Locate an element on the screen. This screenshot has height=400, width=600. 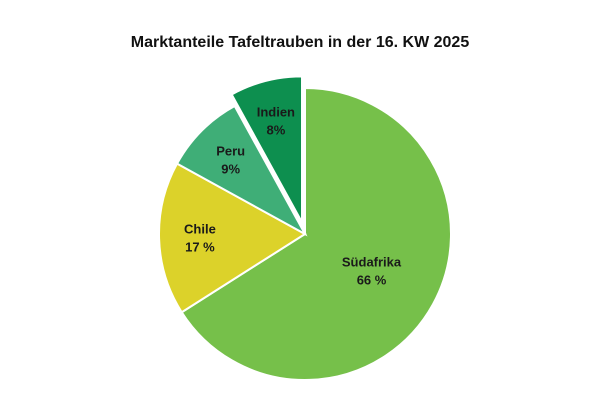
slice-label: Südafrika is located at coordinates (372, 262).